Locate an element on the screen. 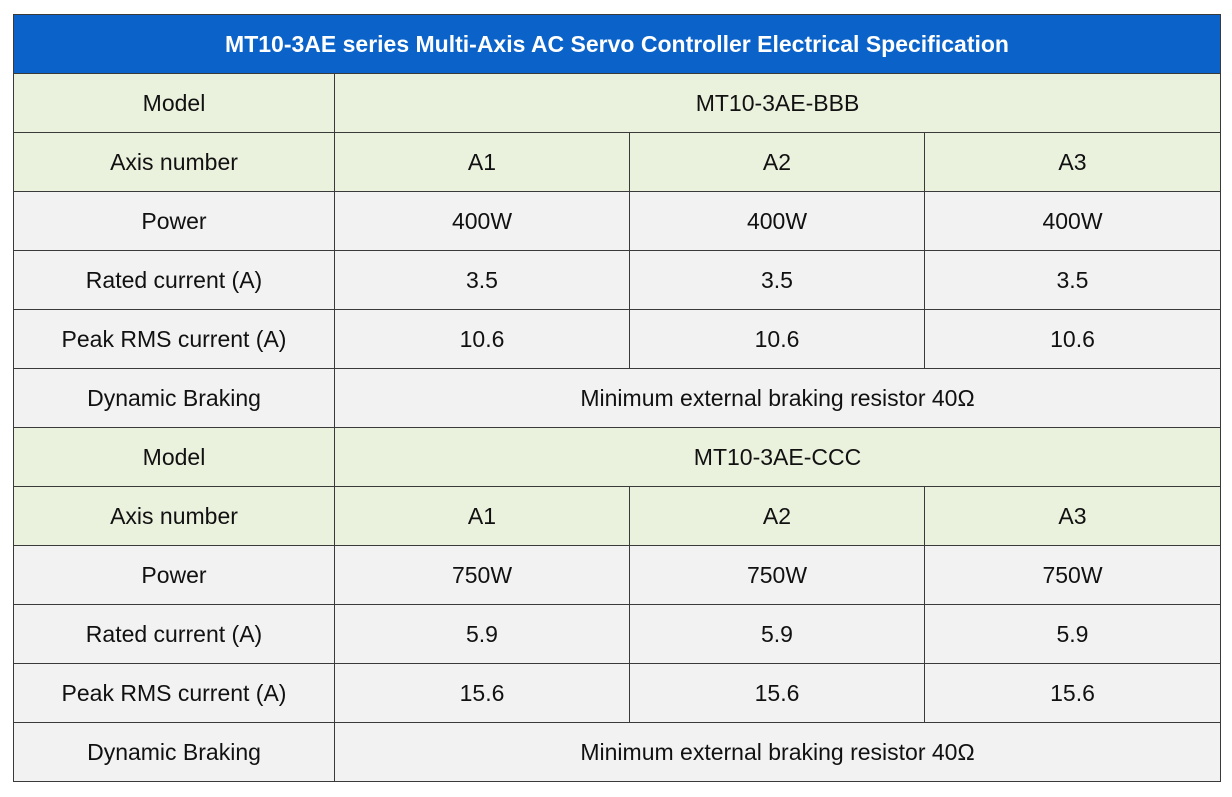 This screenshot has width=1232, height=797. power-row: Power 750W 750W 750W is located at coordinates (617, 575).